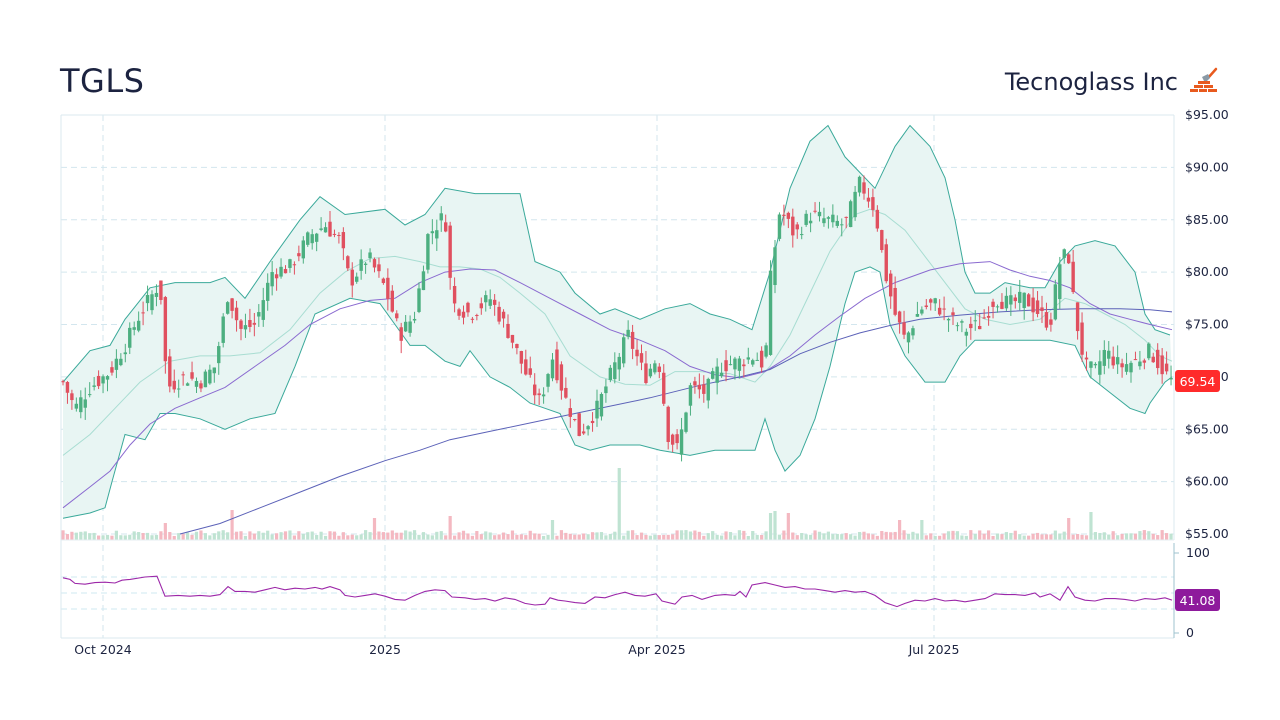 This screenshot has width=1280, height=720. Describe the element at coordinates (617, 591) in the screenshot. I see `rsi-panel` at that location.